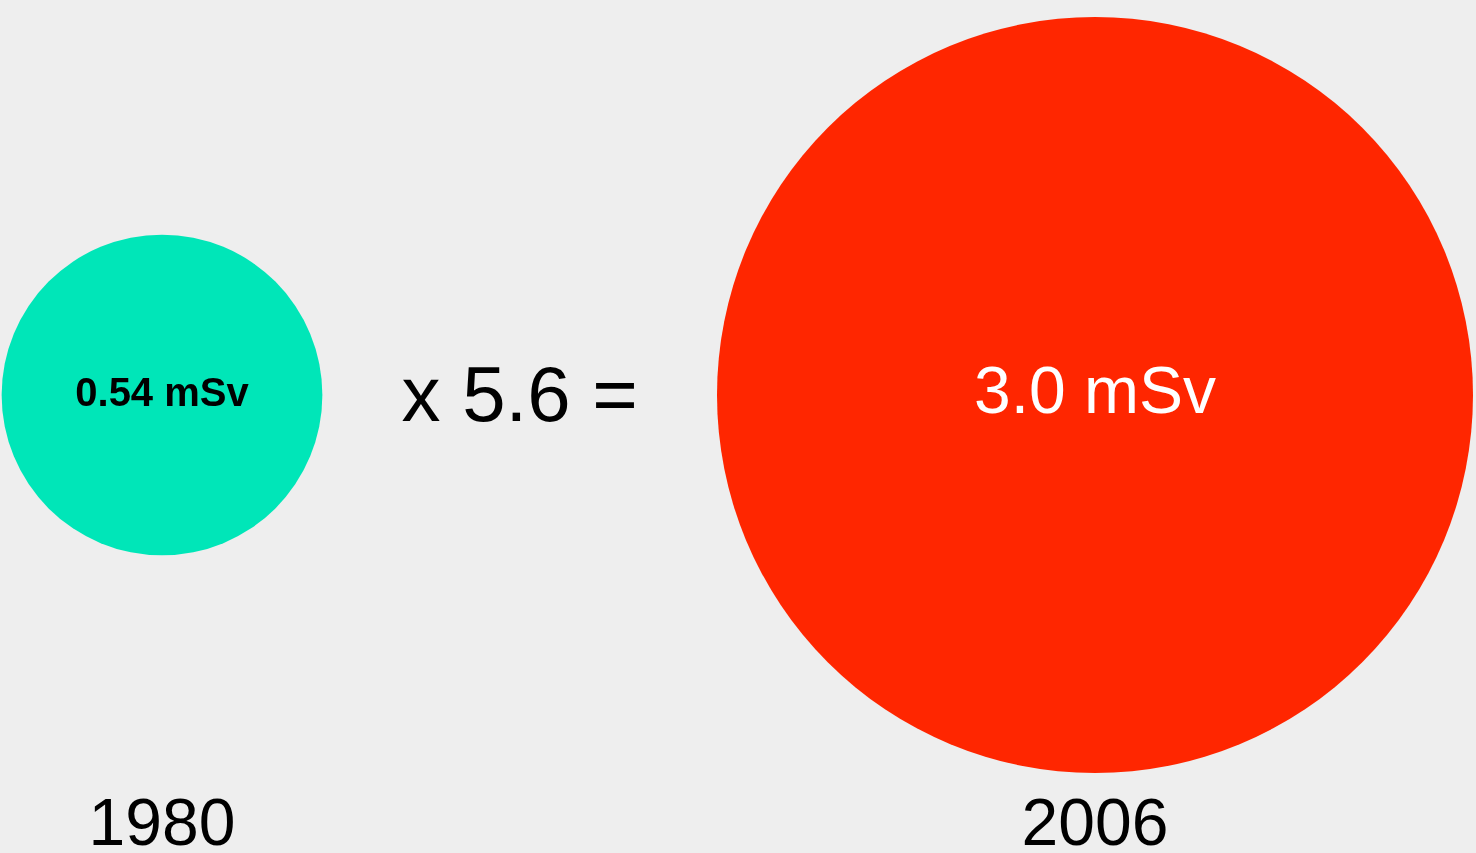  Describe the element at coordinates (162, 392) in the screenshot. I see `data-label: 0.54 mSv` at that location.